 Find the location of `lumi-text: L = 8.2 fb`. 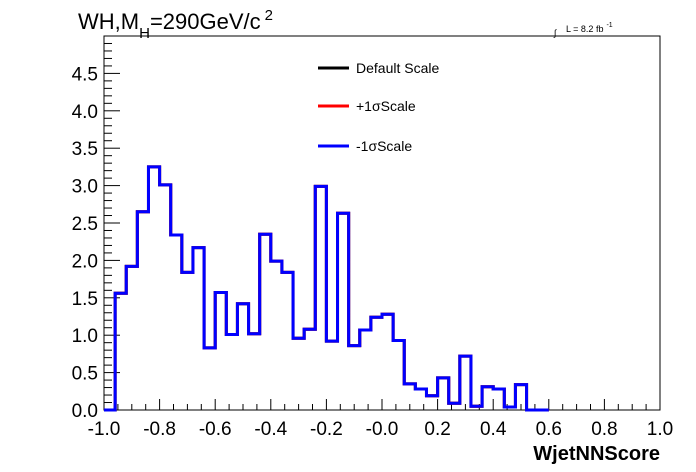

lumi-text: L = 8.2 fb is located at coordinates (584, 29).